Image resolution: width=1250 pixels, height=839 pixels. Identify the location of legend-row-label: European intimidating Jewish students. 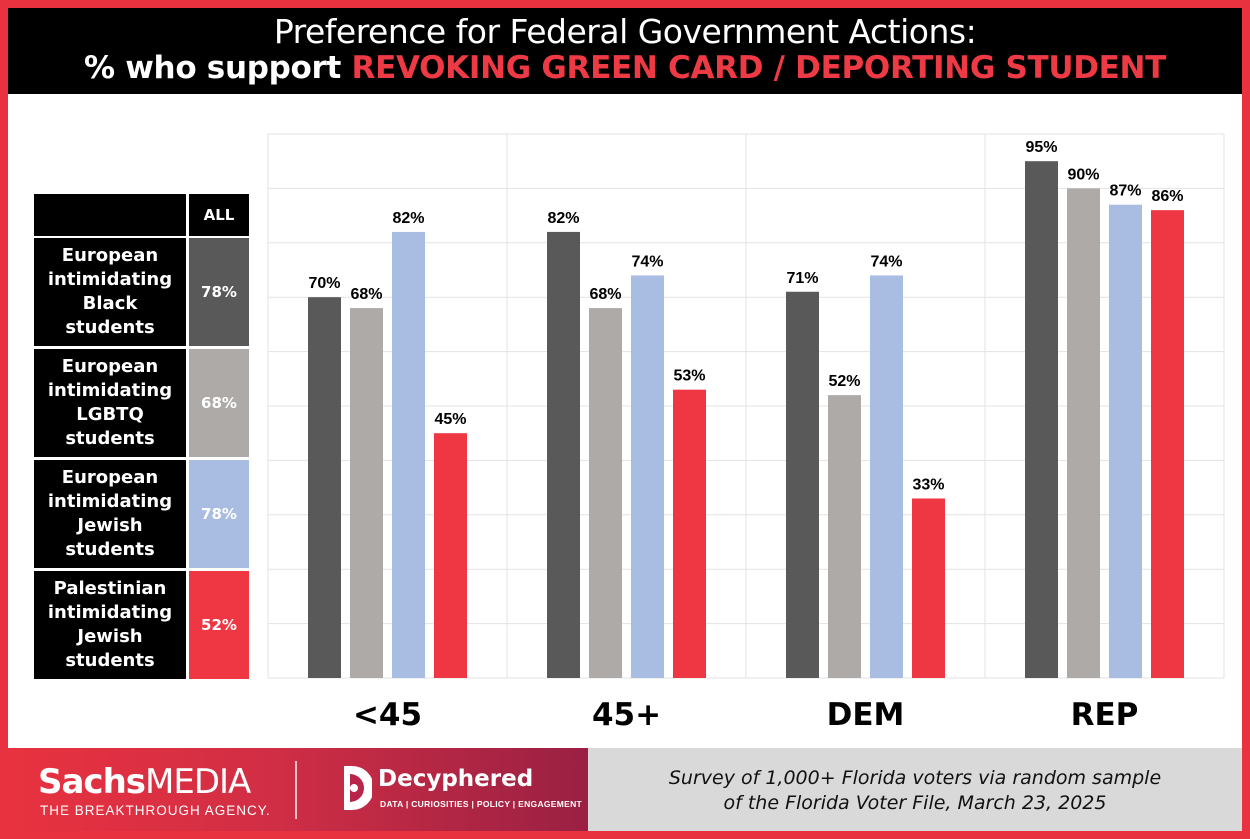
(110, 514).